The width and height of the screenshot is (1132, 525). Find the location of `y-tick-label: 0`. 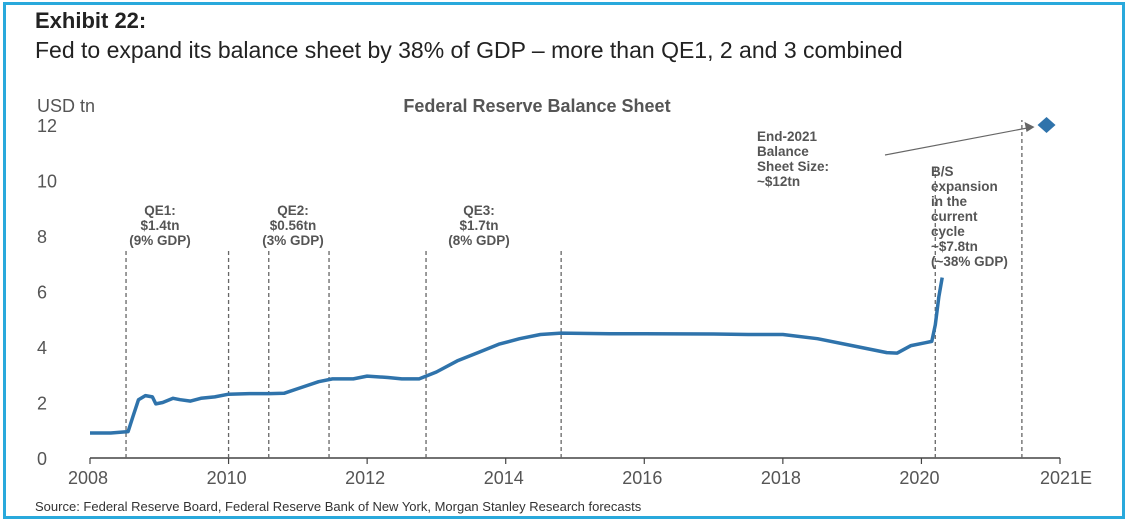

y-tick-label: 0 is located at coordinates (42, 459).